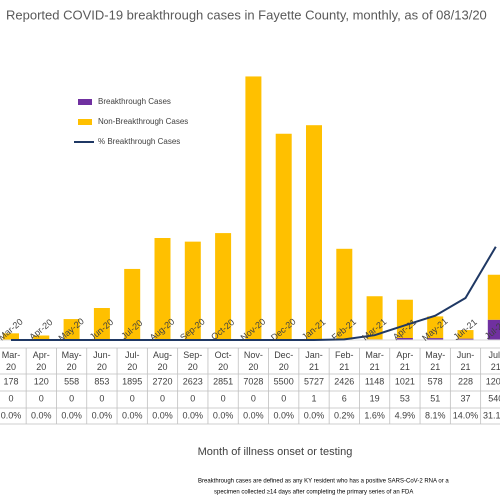 The width and height of the screenshot is (500, 500). I want to click on table-cell: 540, so click(494, 398).